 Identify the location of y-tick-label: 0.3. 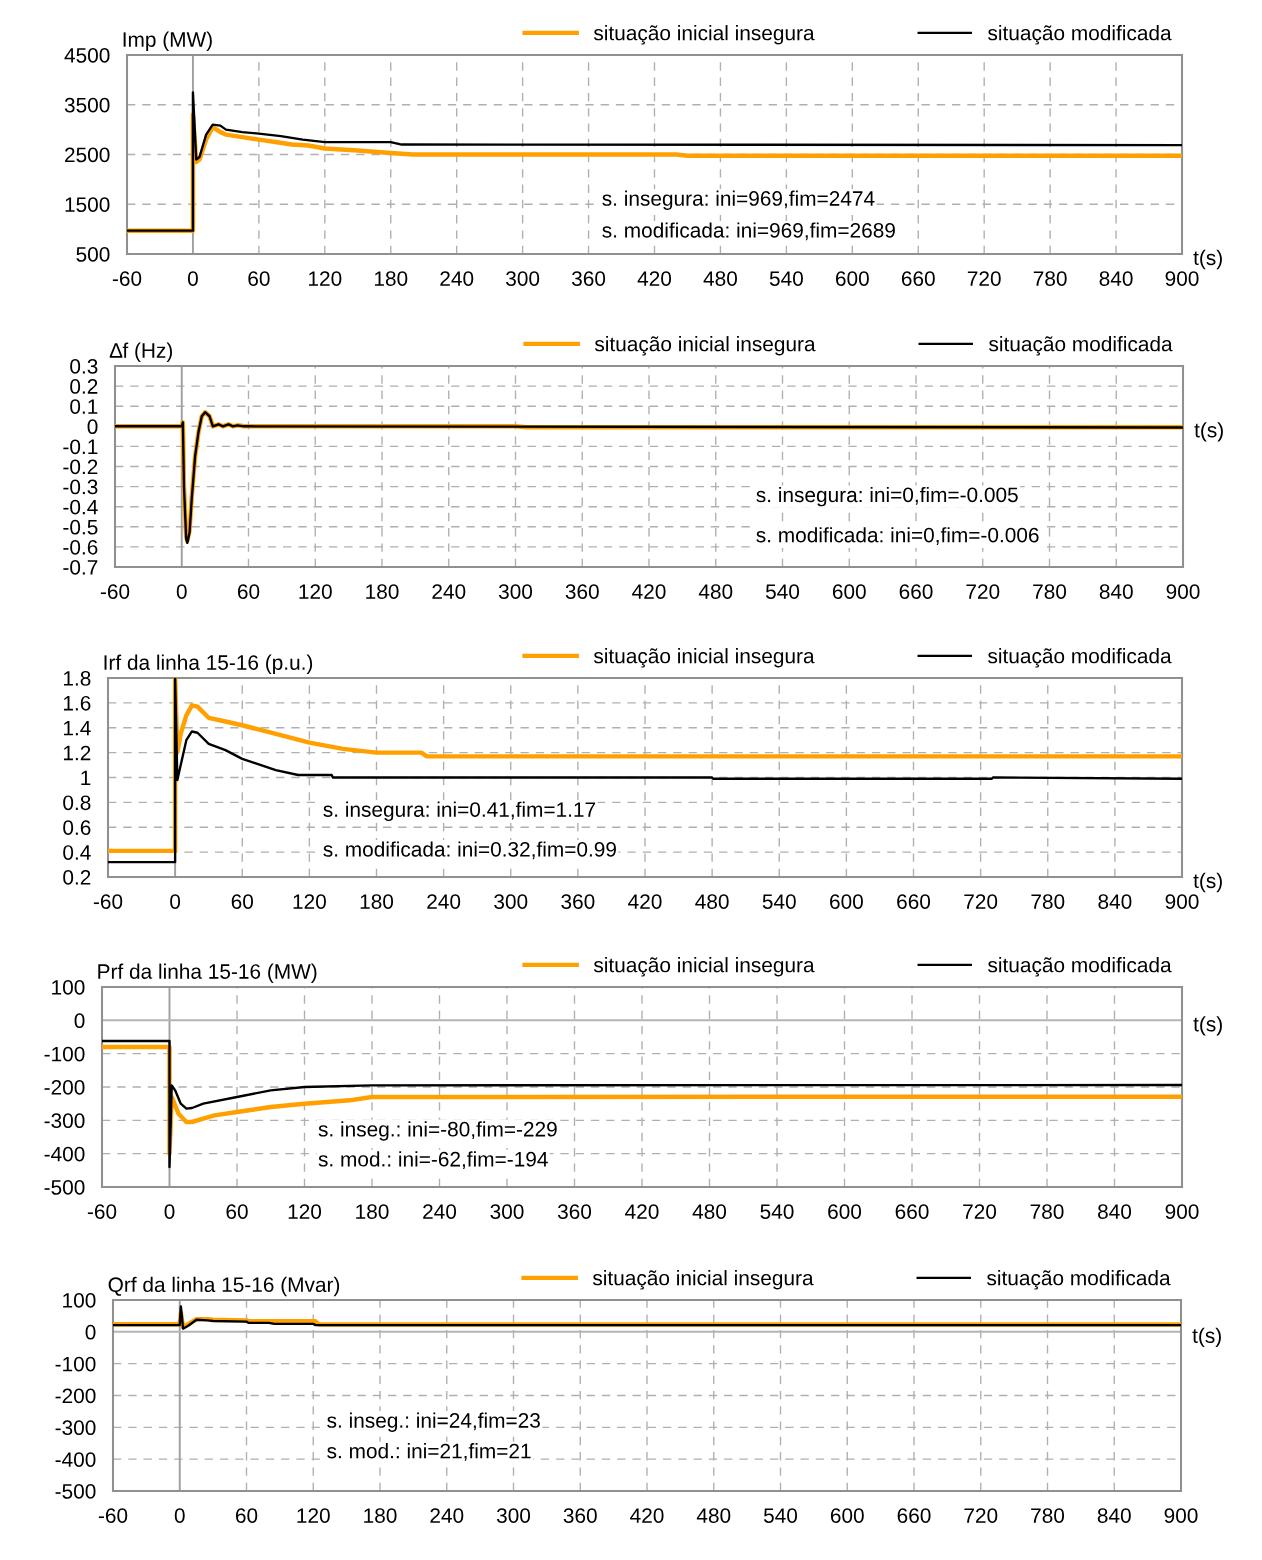
(84, 366).